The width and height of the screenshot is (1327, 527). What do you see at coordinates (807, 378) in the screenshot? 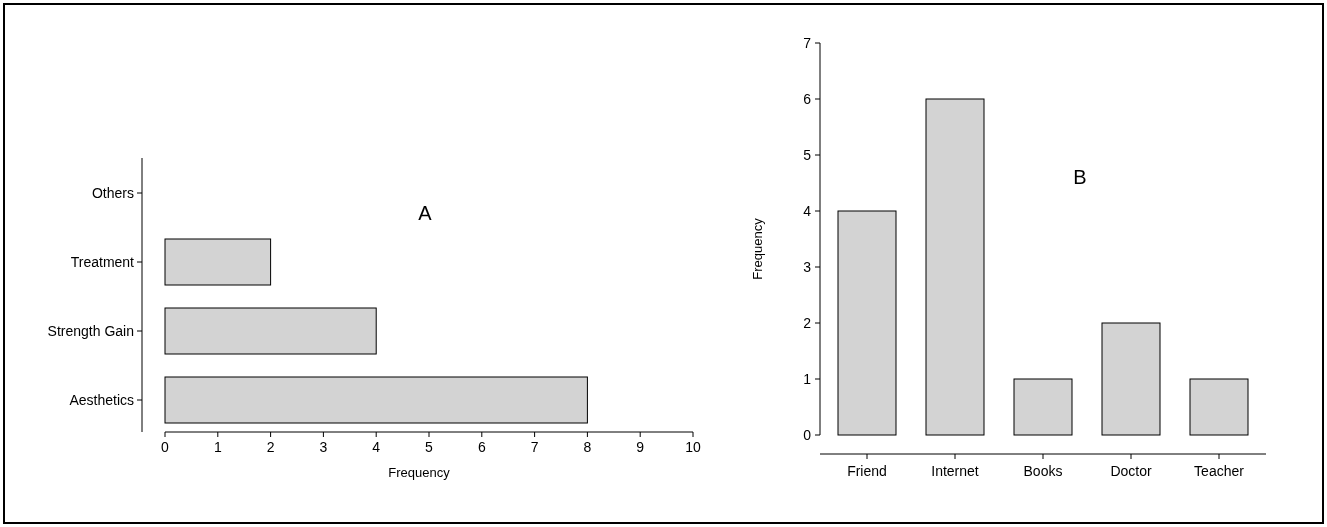
I see `y-tick-label: 1` at bounding box center [807, 378].